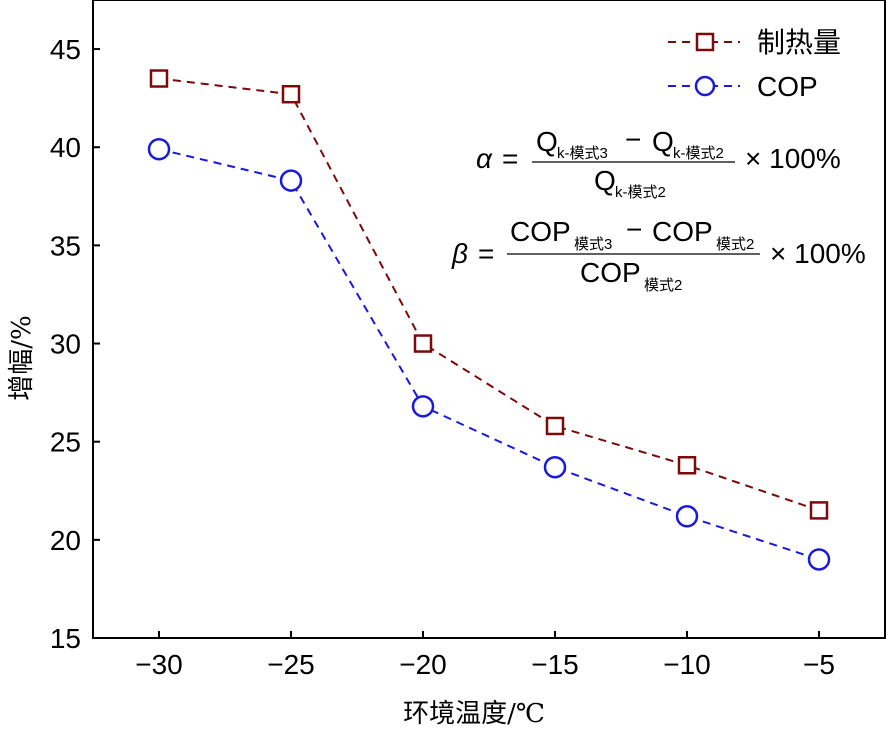 Image resolution: width=886 pixels, height=732 pixels. Describe the element at coordinates (65, 638) in the screenshot. I see `y-tick-label: 15` at that location.